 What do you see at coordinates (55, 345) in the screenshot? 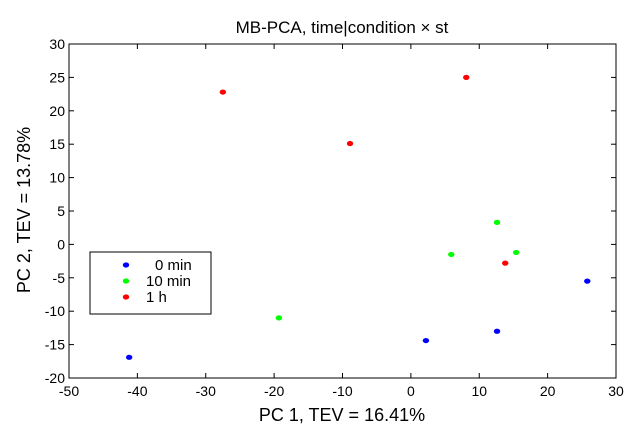
I see `y-tick-label: -15` at bounding box center [55, 345].